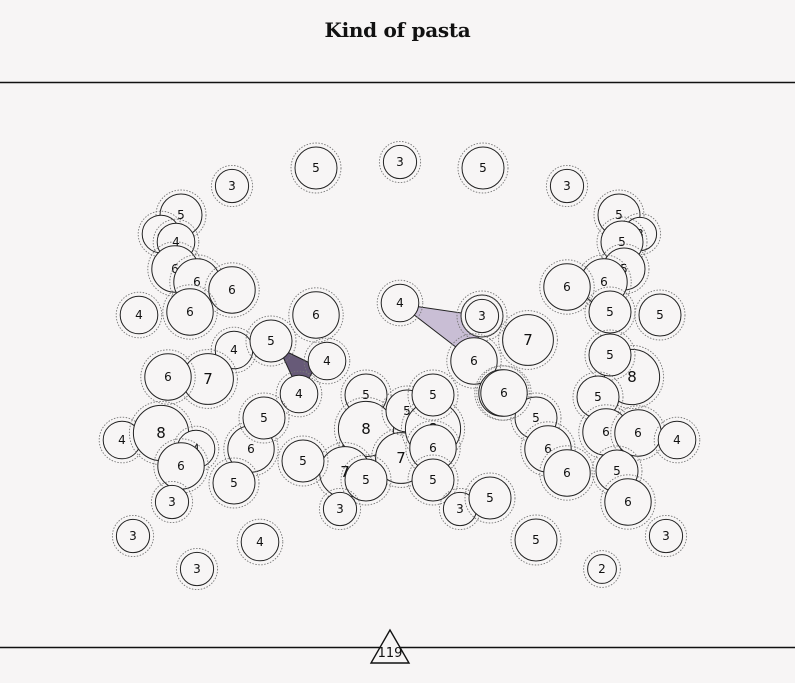  I want to click on node-68: 3, so click(132, 535).